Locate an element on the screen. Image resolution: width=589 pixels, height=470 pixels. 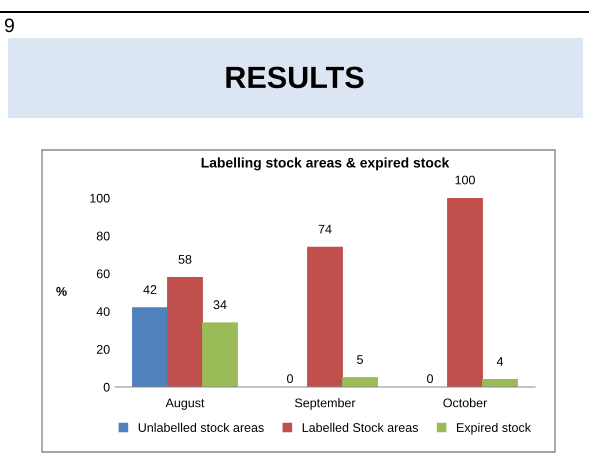
y-tick-label: 60 is located at coordinates (103, 273).